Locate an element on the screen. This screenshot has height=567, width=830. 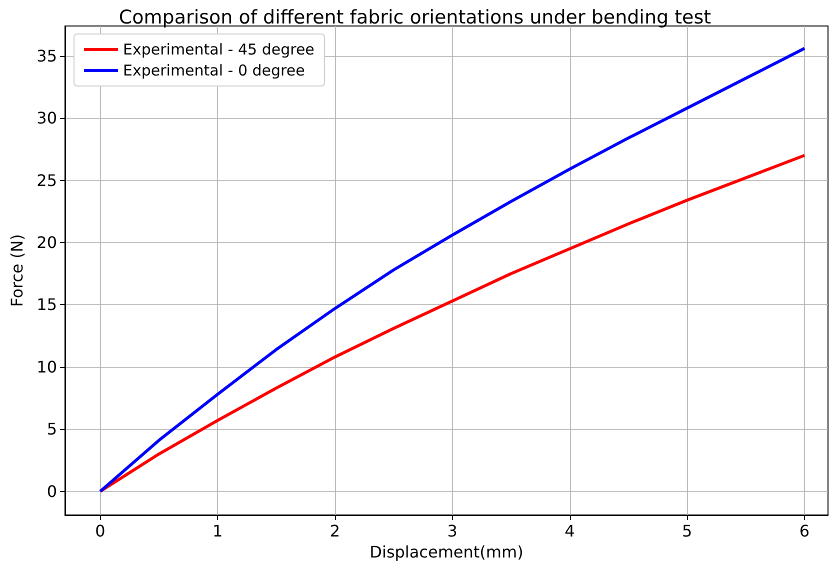
y-tick-label: 25 is located at coordinates (46, 180).